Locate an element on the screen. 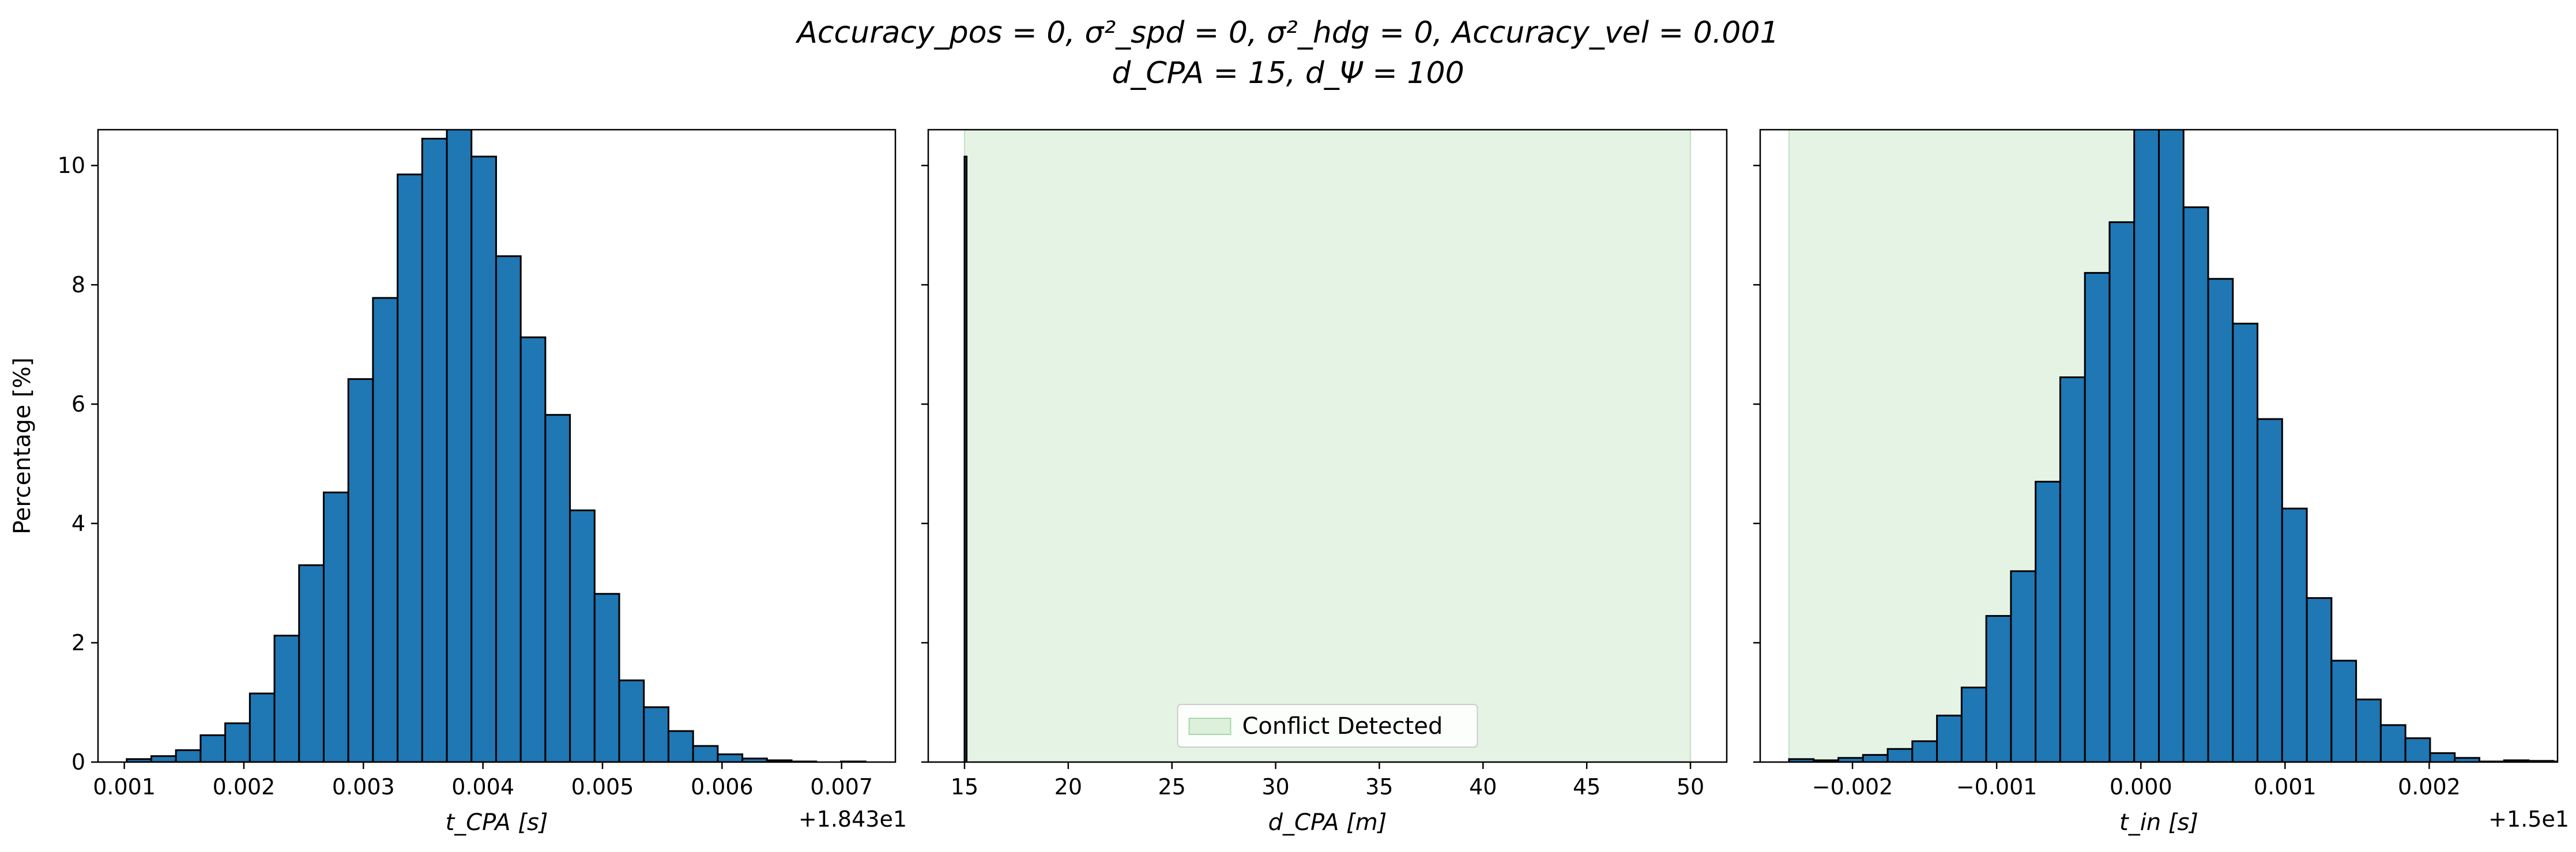  x-tick-label: −0.001 is located at coordinates (1997, 787).